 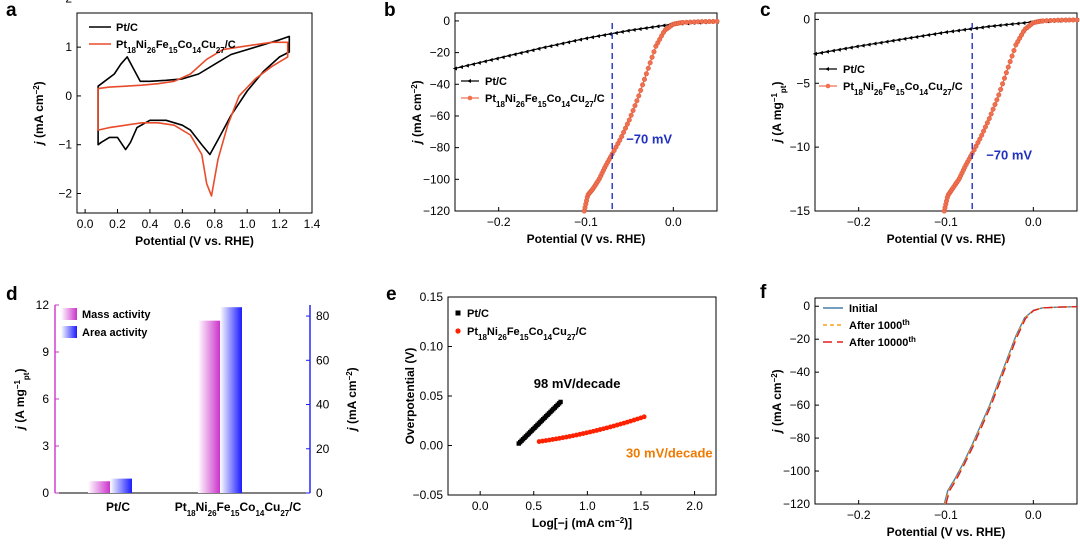 I want to click on y-tick-label: 9, so click(x=45, y=352).